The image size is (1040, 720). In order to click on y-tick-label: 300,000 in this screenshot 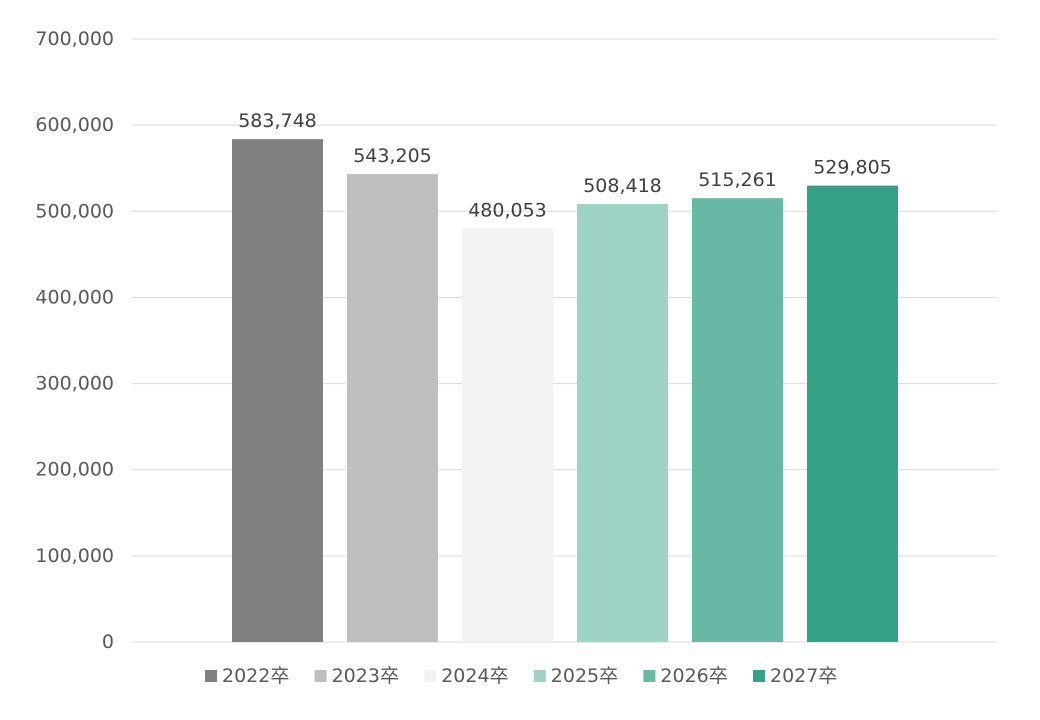, I will do `click(74, 384)`.